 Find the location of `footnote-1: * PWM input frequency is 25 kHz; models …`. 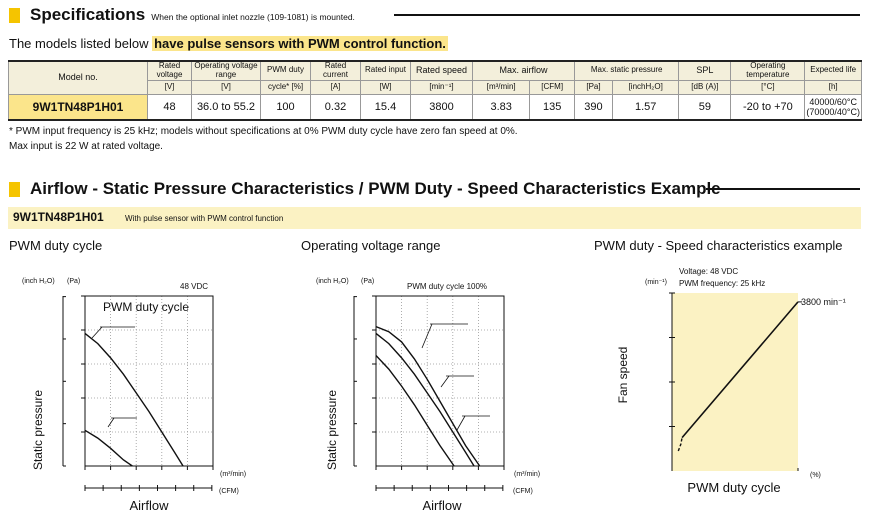

footnote-1: * PWM input frequency is 25 kHz; models … is located at coordinates (263, 131).